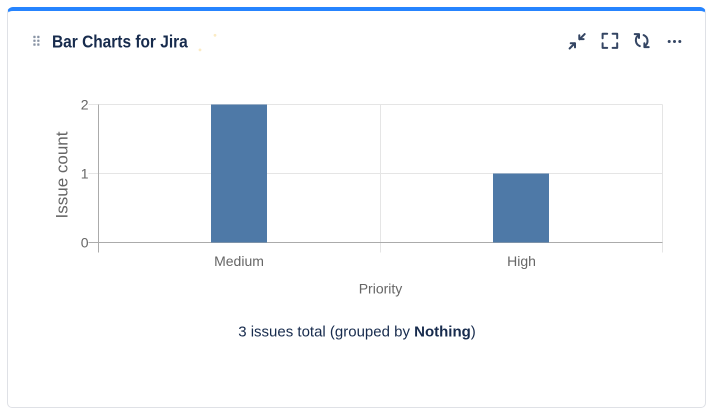 The width and height of the screenshot is (714, 416). Describe the element at coordinates (381, 288) in the screenshot. I see `svg-text: Priority` at that location.